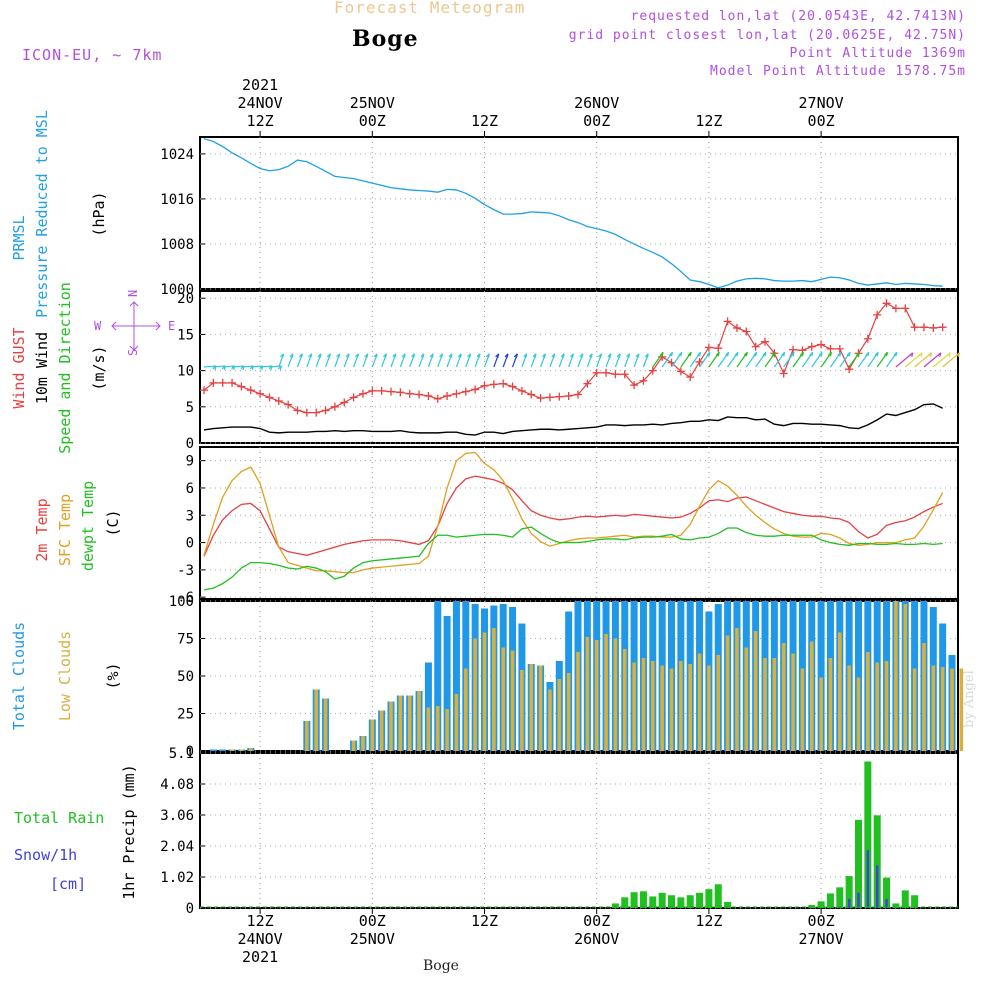  Describe the element at coordinates (372, 939) in the screenshot. I see `bottom-time-label: 25NOV` at that location.